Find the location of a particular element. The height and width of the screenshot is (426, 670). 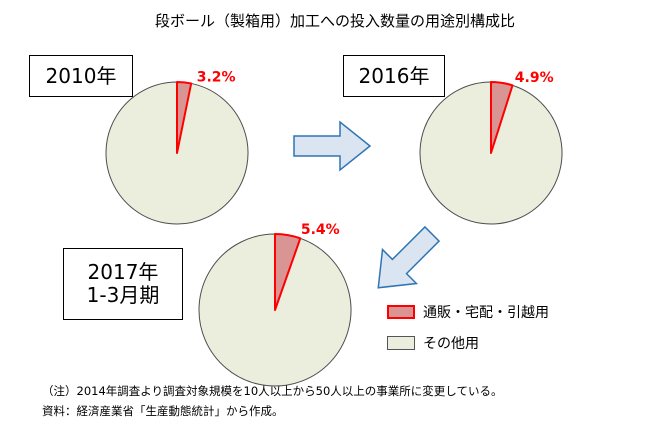

year-label-2017q1: 2017年 1-3月期 is located at coordinates (123, 284).